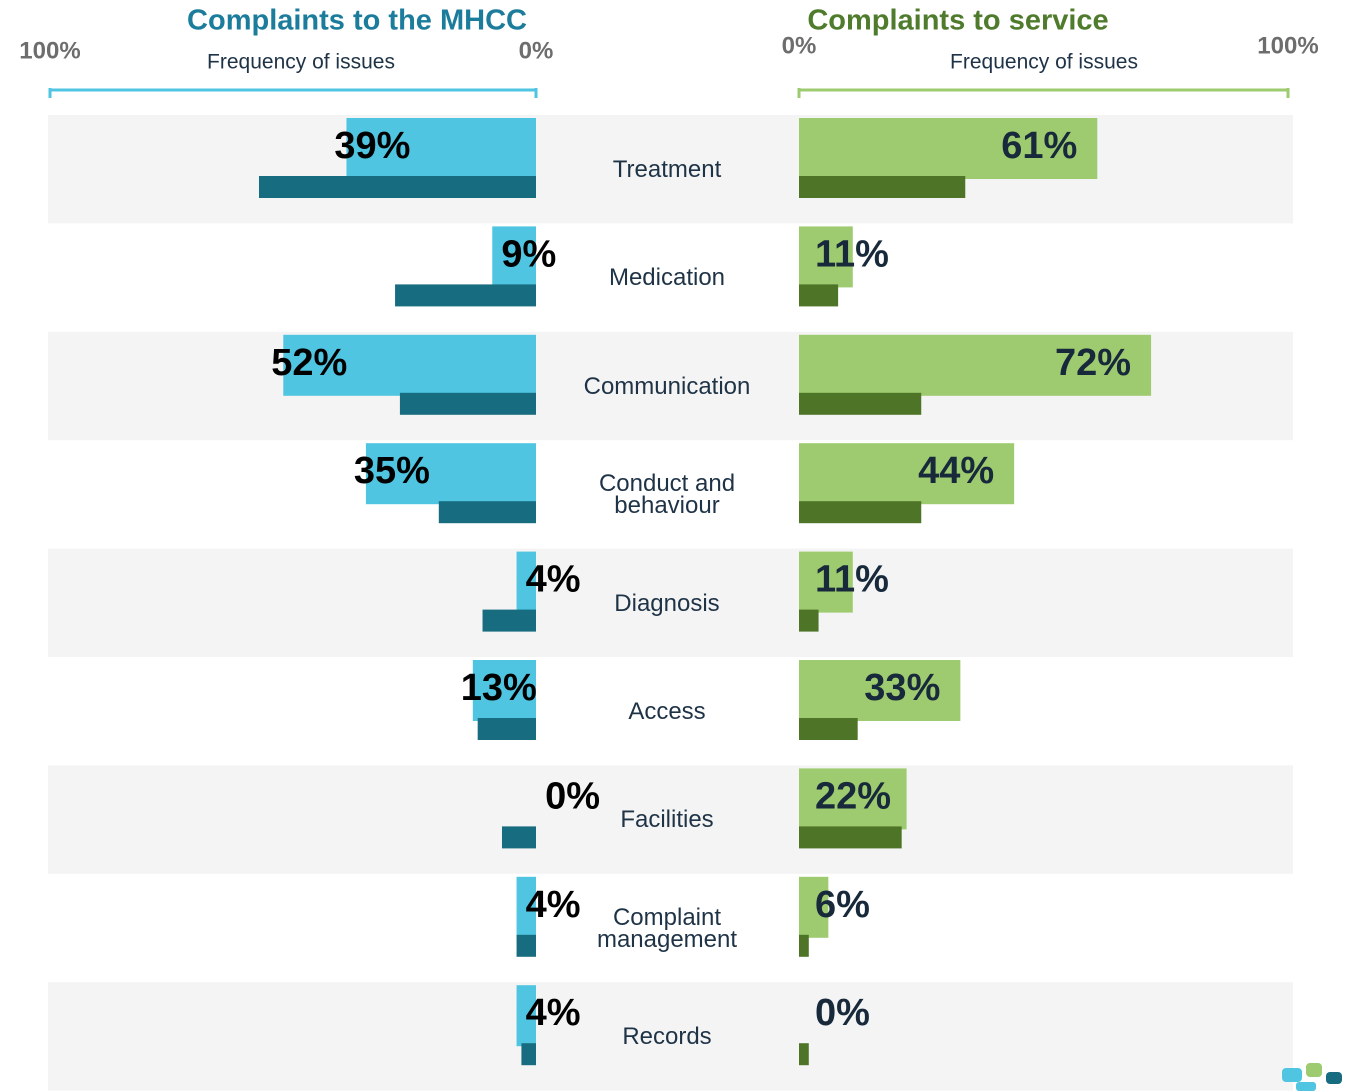 Image resolution: width=1345 pixels, height=1091 pixels. What do you see at coordinates (842, 905) in the screenshot?
I see `data-label: 6%` at bounding box center [842, 905].